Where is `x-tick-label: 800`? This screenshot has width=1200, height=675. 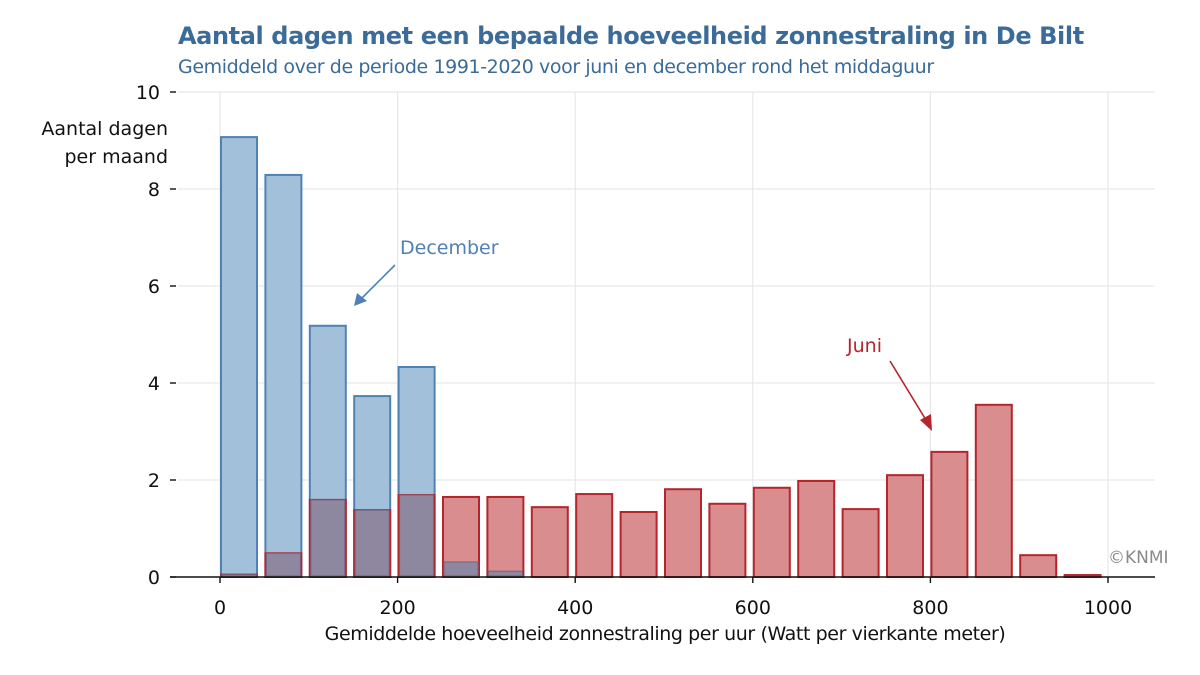 x-tick-label: 800 is located at coordinates (930, 608).